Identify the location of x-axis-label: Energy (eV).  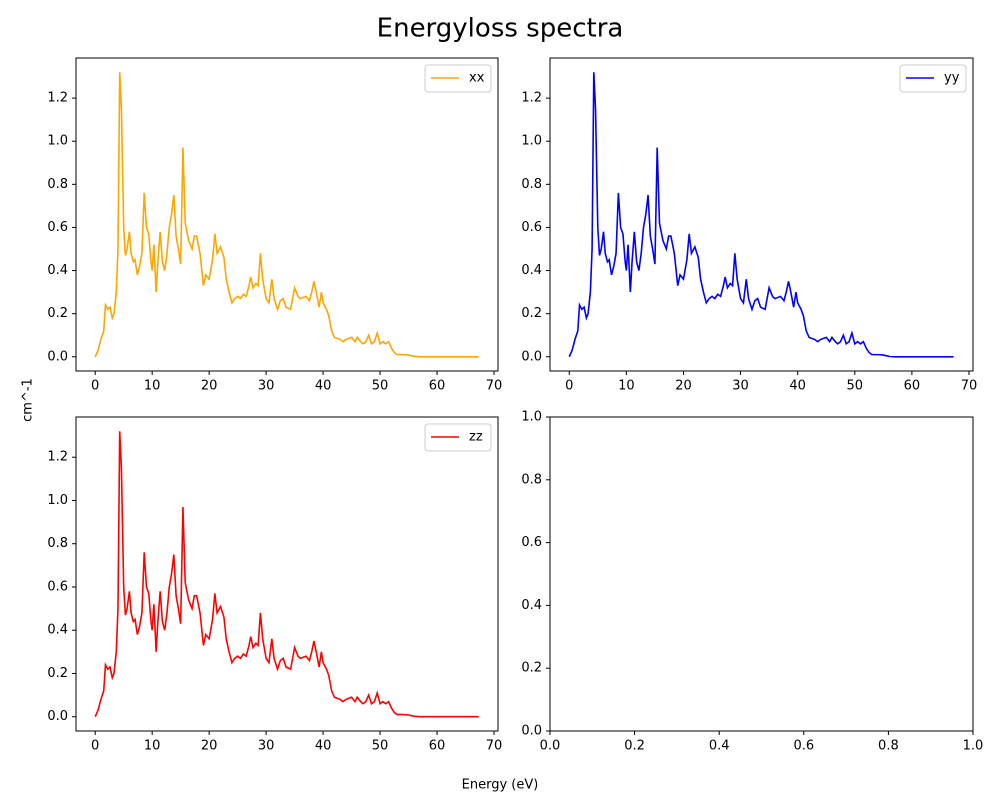
(500, 785).